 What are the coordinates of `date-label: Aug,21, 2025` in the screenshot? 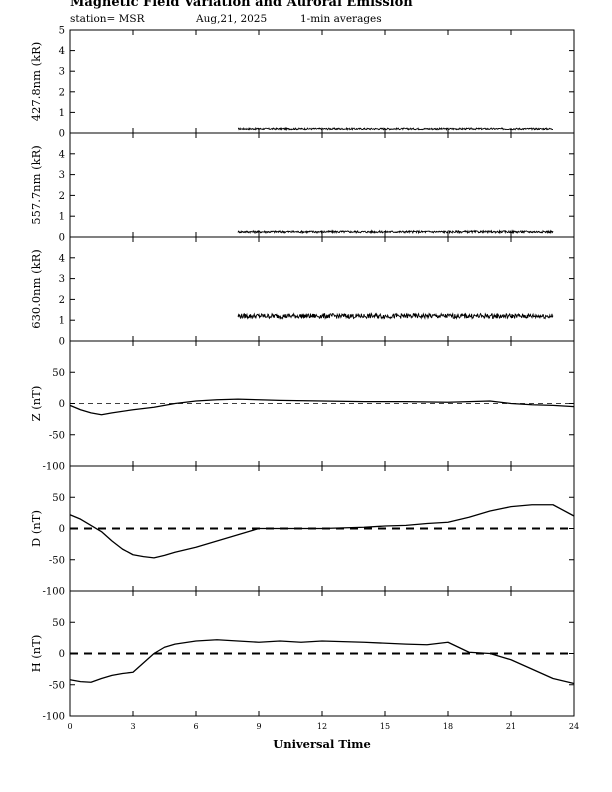 It's located at (232, 19).